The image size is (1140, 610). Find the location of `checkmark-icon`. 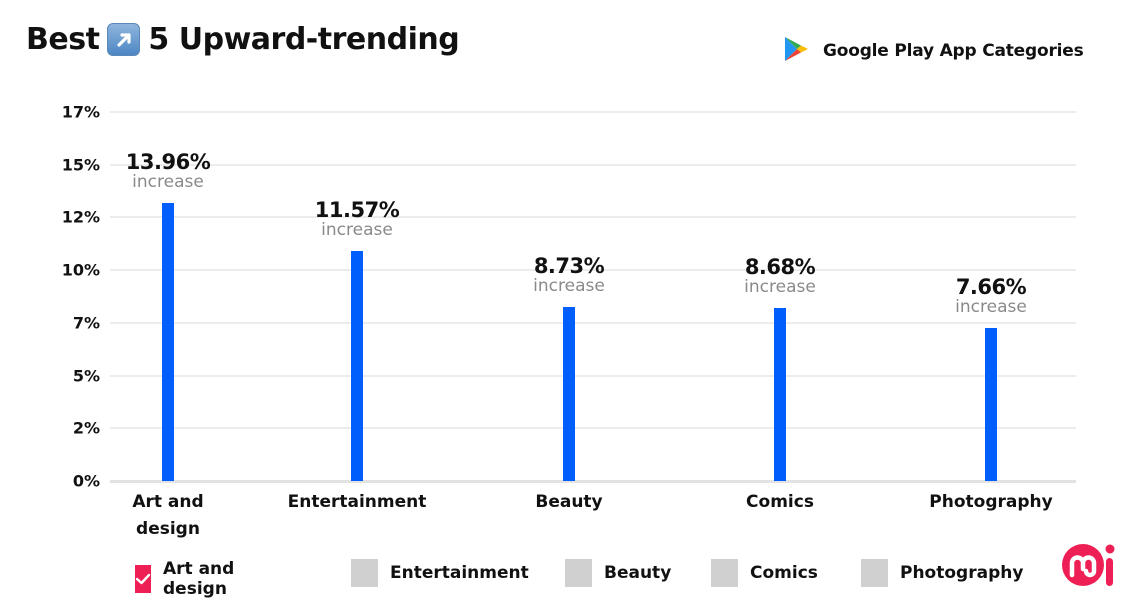

checkmark-icon is located at coordinates (143, 579).